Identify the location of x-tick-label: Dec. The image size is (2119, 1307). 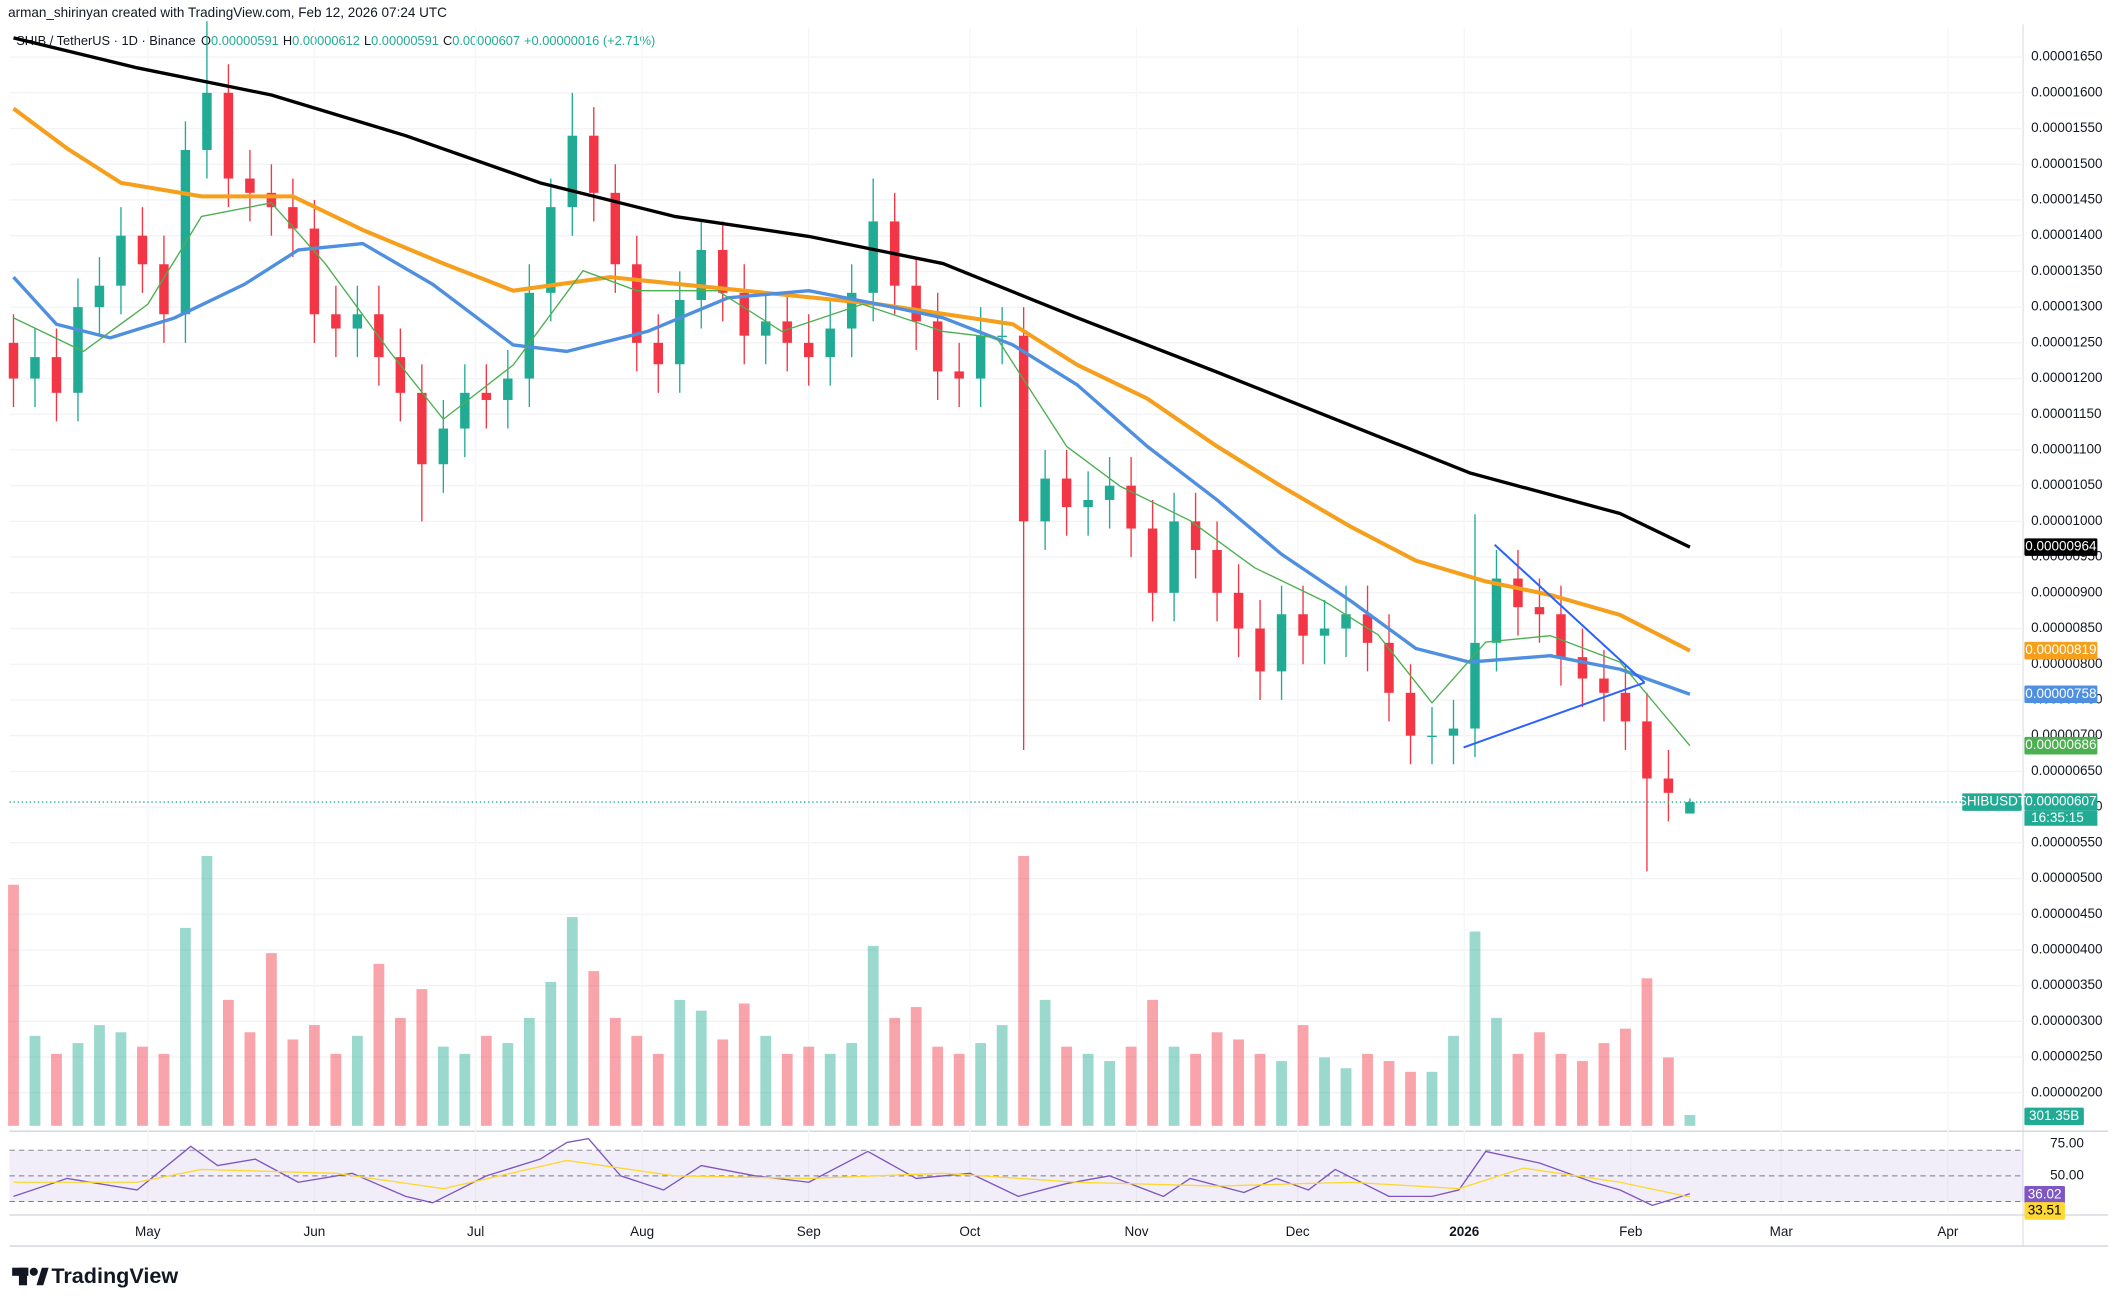
(1298, 1231).